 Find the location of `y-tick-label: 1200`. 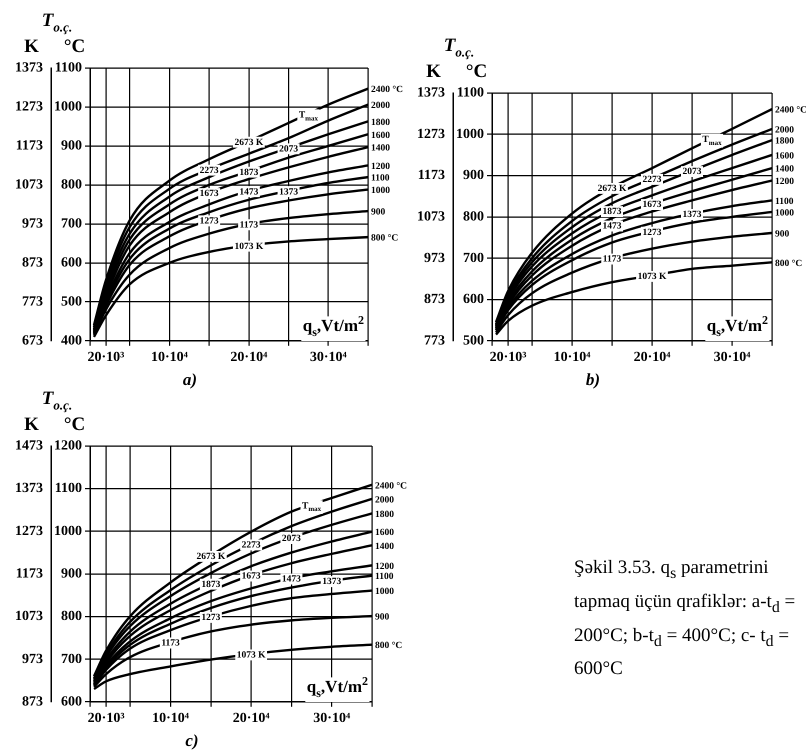

y-tick-label: 1200 is located at coordinates (68, 446).